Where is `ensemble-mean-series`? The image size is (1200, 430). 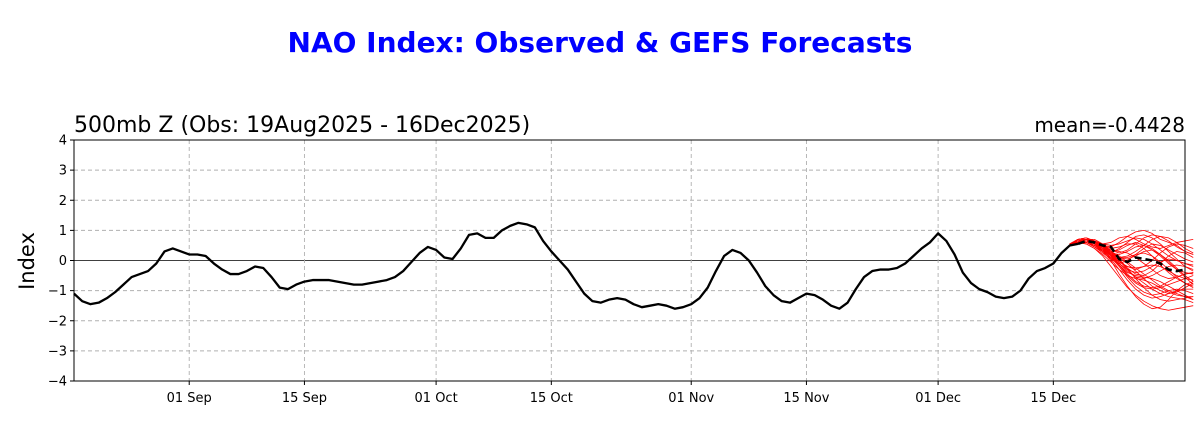
ensemble-mean-series is located at coordinates (1131, 256).